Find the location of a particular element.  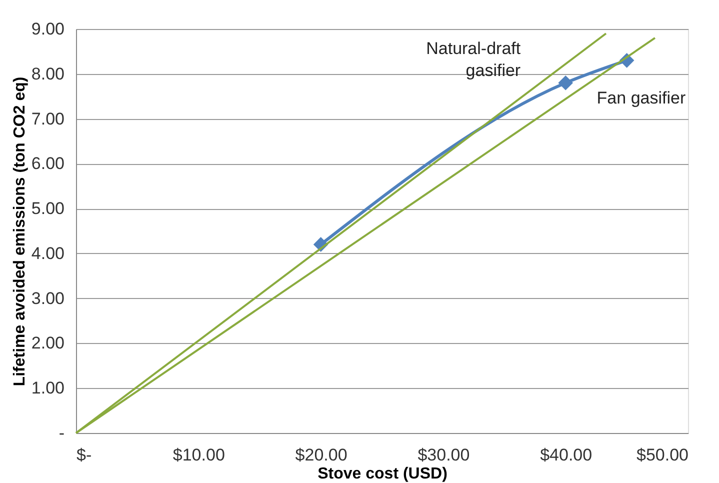

annotation: Fan gasifier is located at coordinates (641, 98).